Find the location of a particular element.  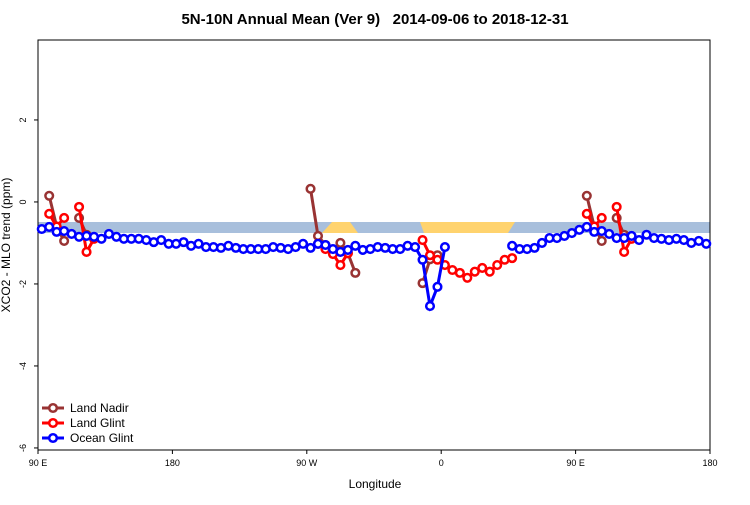

y-tick-label: -6 is located at coordinates (23, 448).